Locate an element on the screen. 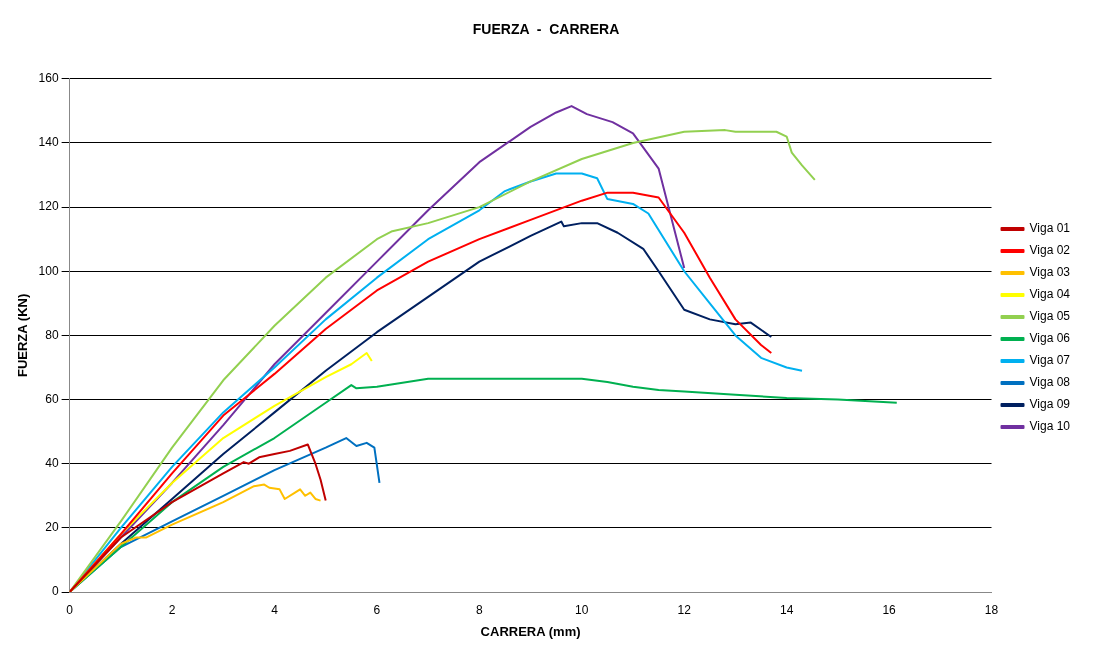  y-tick-label: 0 is located at coordinates (55, 591).